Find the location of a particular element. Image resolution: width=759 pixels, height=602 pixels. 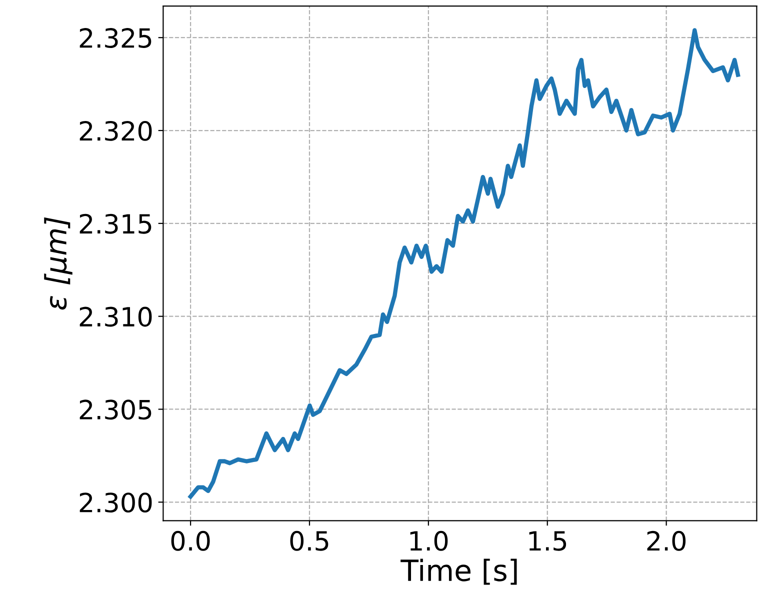

y-tick-label: 2.315 is located at coordinates (116, 224).